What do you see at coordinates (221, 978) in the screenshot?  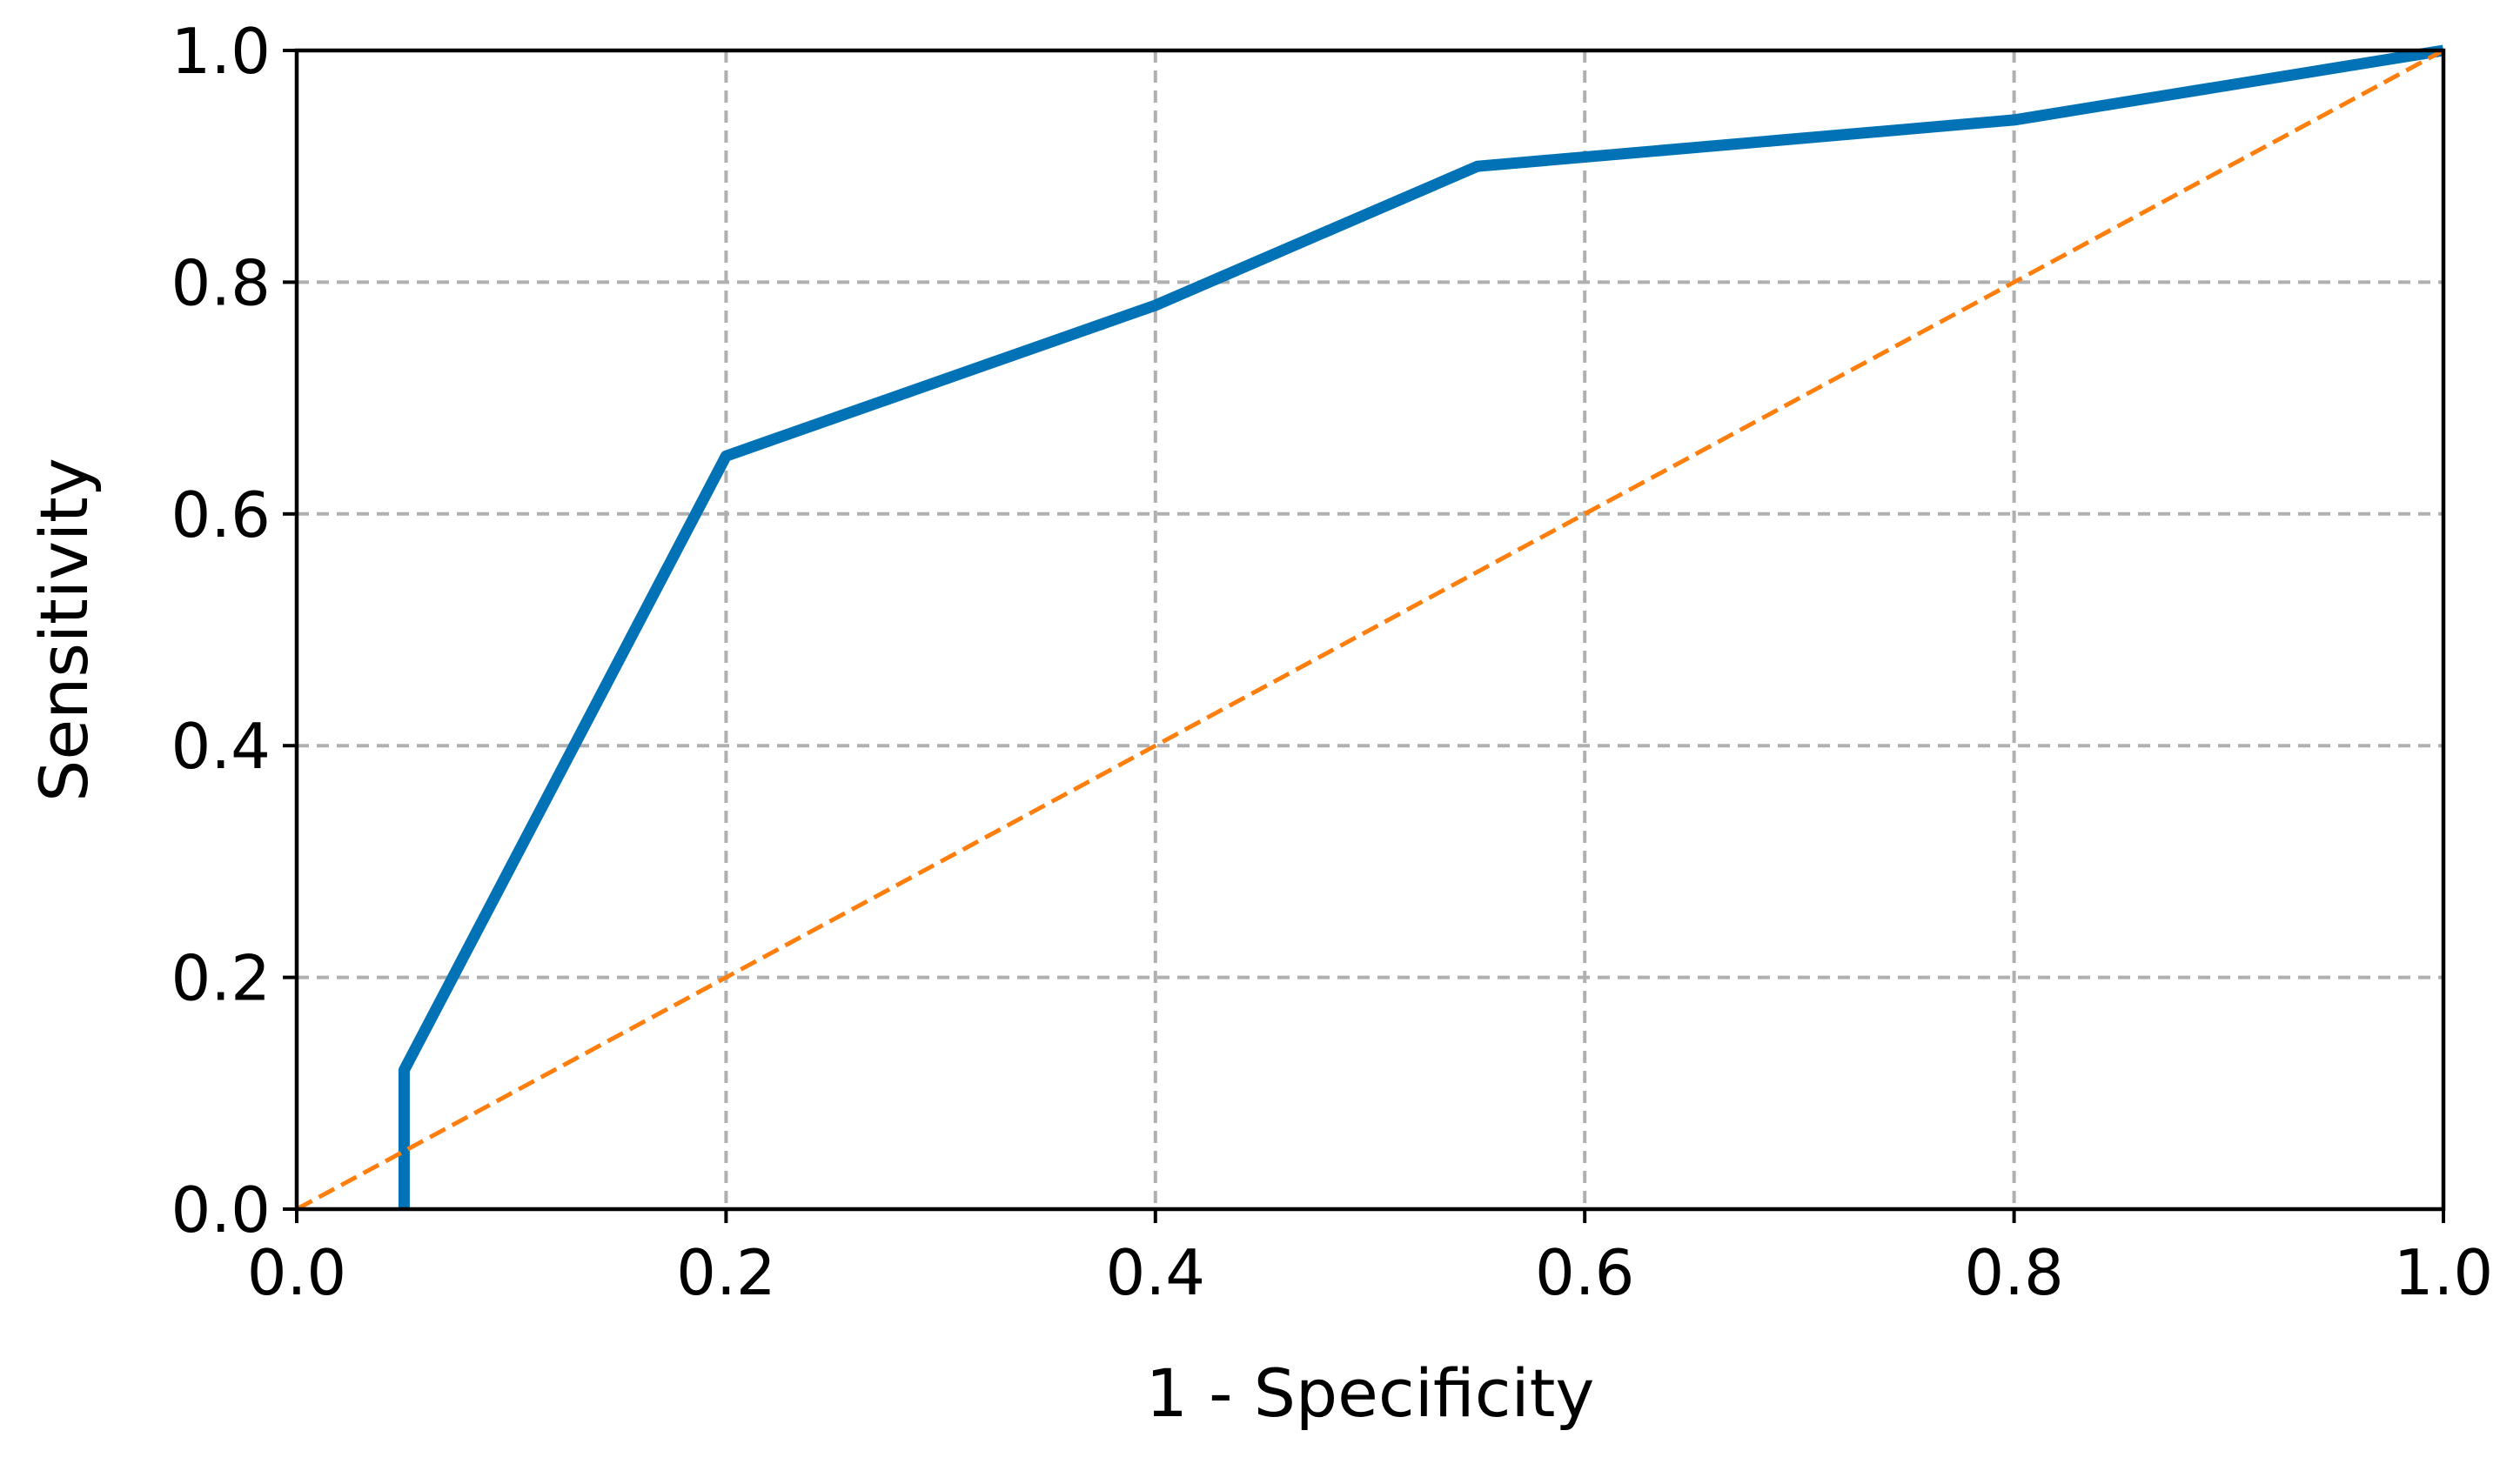 I see `y-tick-label: 0.2` at bounding box center [221, 978].